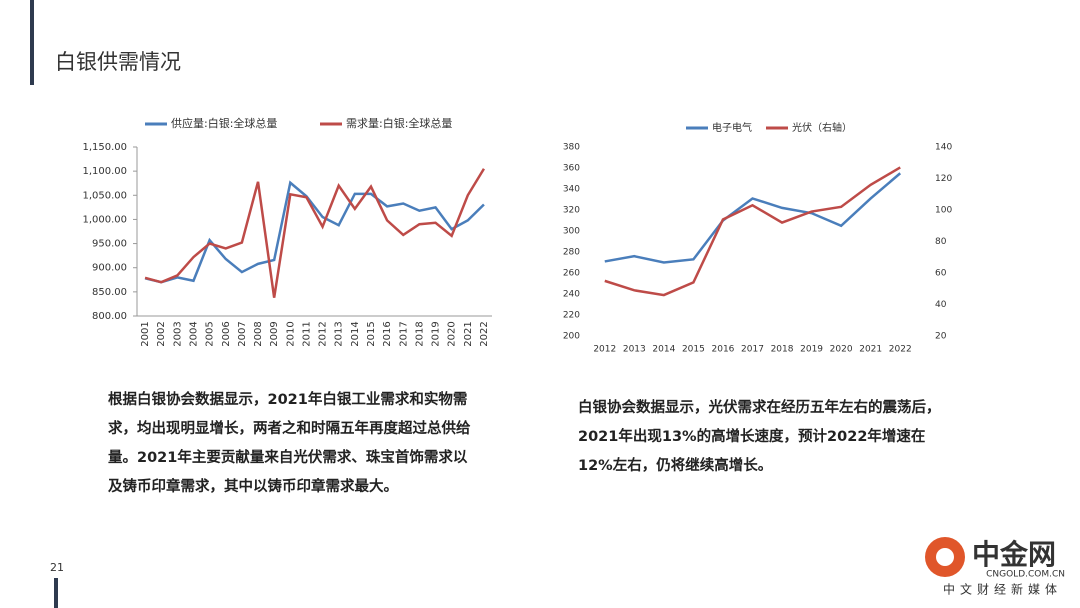  I want to click on y-tick-label: 950.00, so click(109, 244).